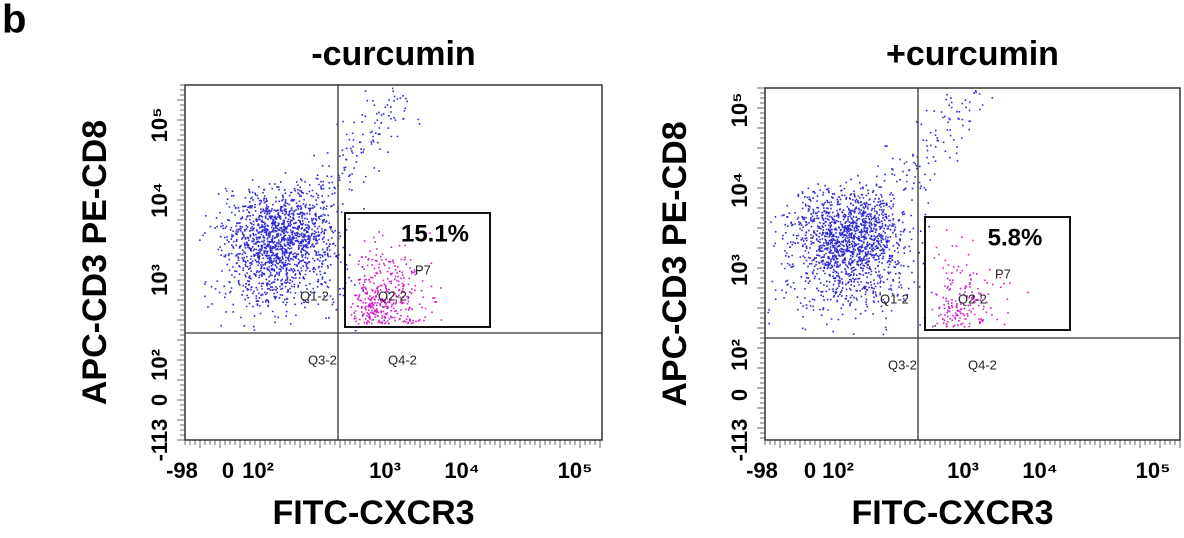 The width and height of the screenshot is (1184, 538). Describe the element at coordinates (435, 233) in the screenshot. I see `gate-percent: 15.1%` at that location.